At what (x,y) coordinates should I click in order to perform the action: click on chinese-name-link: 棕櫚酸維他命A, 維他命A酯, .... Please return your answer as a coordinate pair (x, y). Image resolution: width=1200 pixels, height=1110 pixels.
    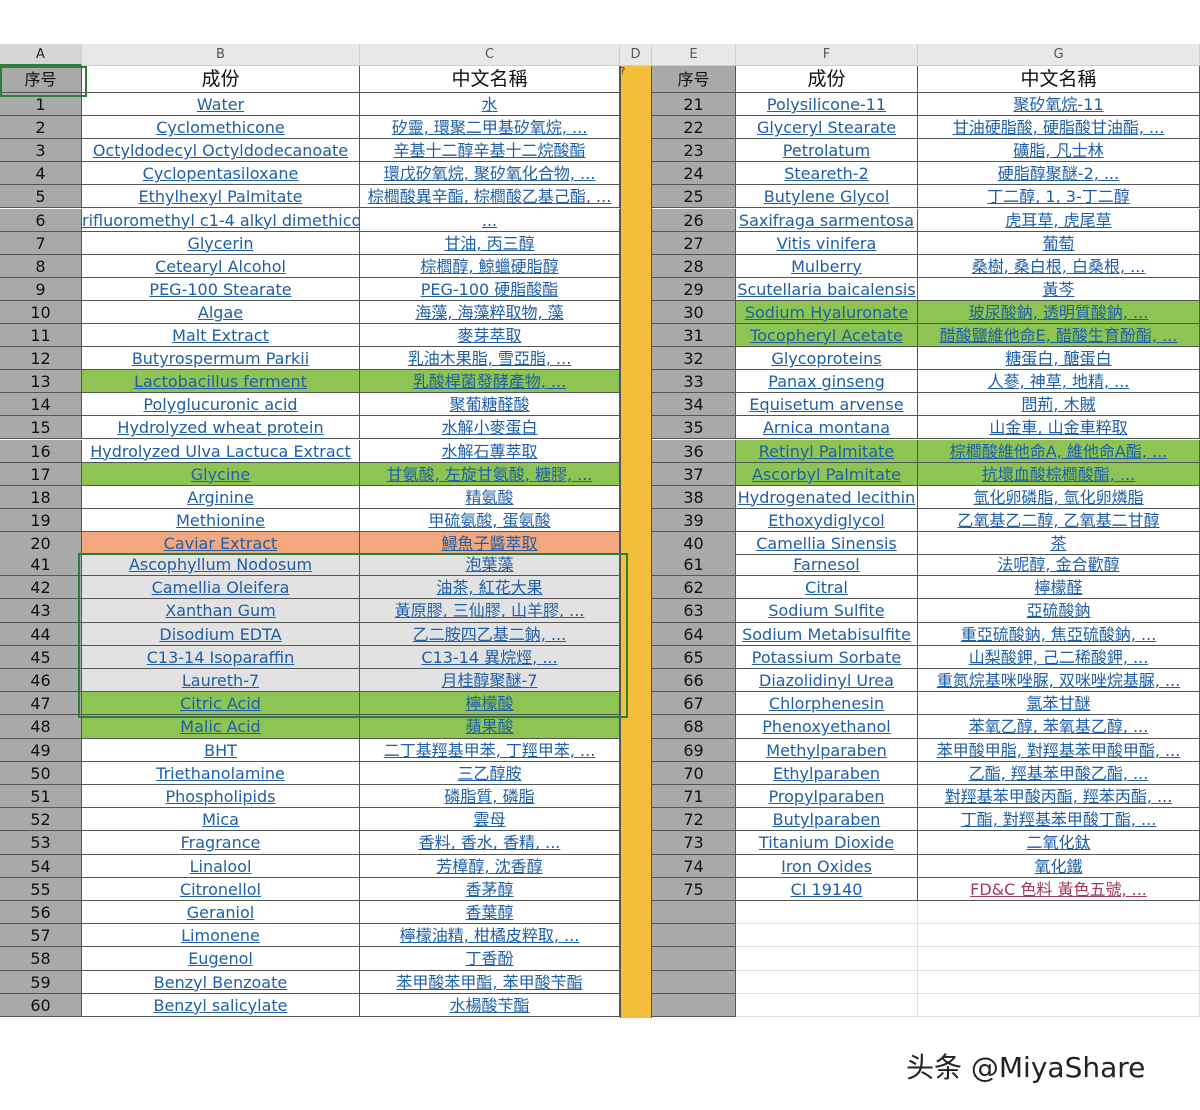
    Looking at the image, I should click on (1059, 451).